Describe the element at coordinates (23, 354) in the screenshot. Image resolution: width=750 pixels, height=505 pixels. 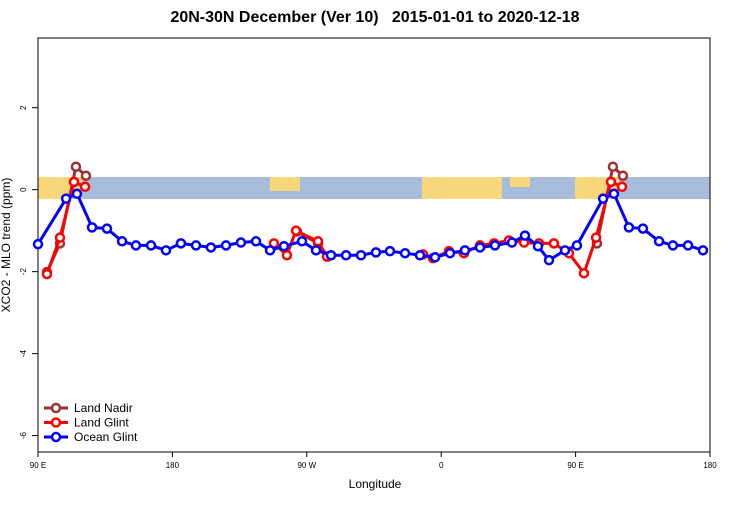
I see `y-tick-label: -4` at that location.